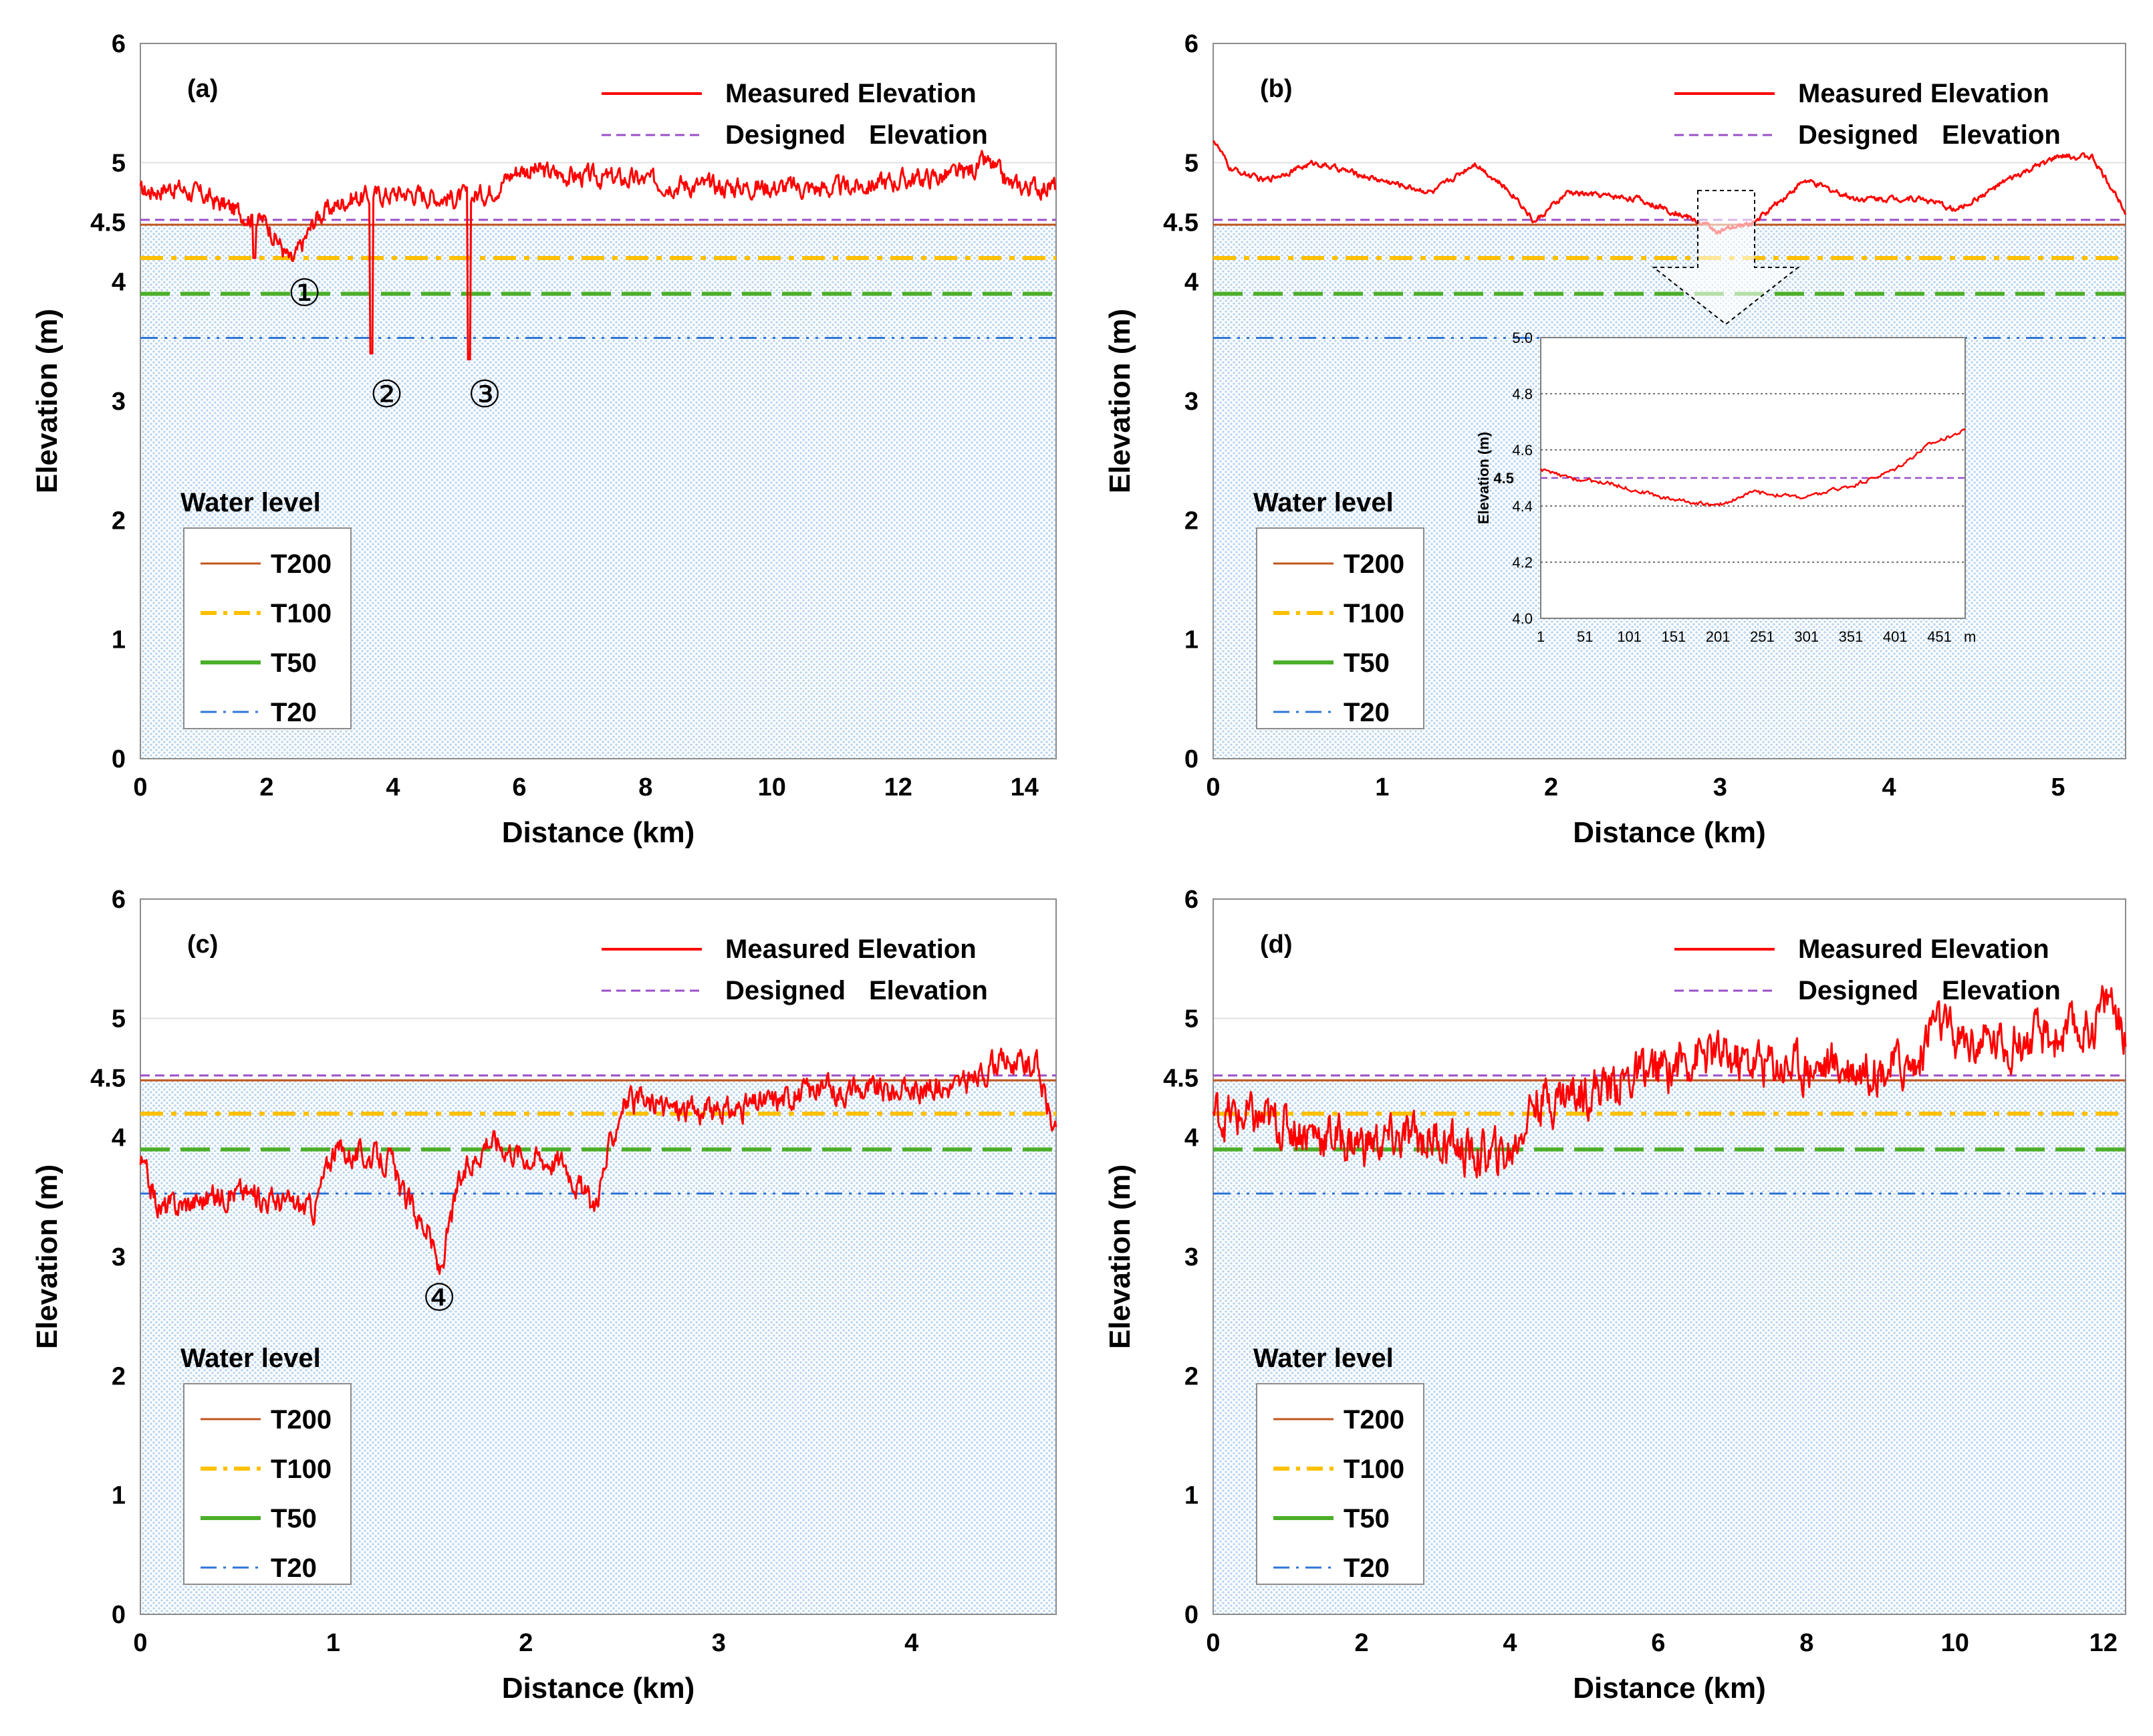 This screenshot has height=1736, width=2153. I want to click on inset-x-tick-label: 401, so click(1896, 636).